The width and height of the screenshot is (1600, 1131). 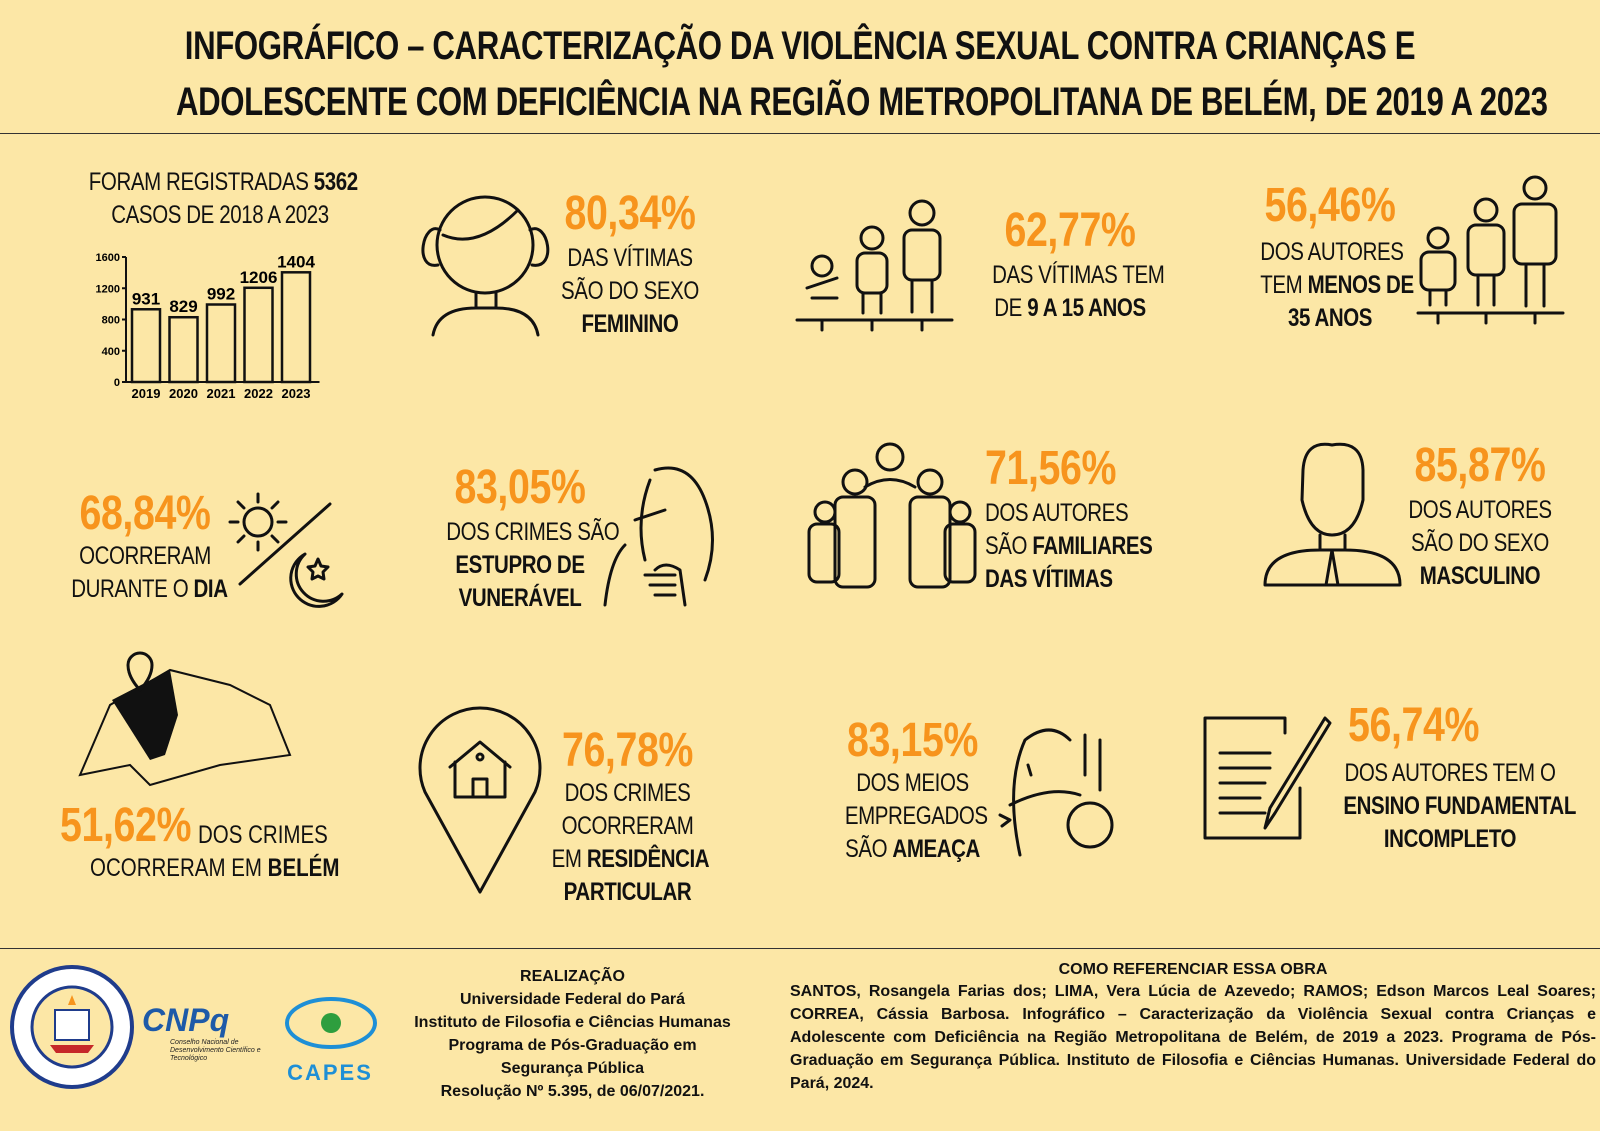 What do you see at coordinates (1193, 969) in the screenshot?
I see `reference-heading: COMO REFERENCIAR ESSA OBRA` at bounding box center [1193, 969].